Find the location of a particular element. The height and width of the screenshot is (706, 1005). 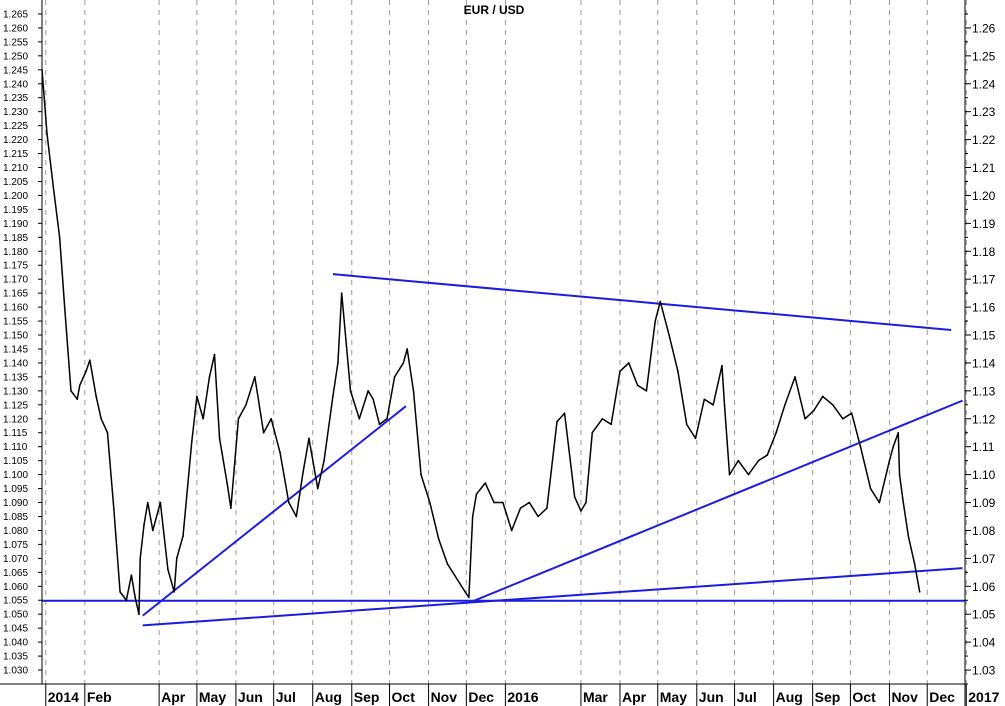

left-tick-label: 1.155 is located at coordinates (15, 322).